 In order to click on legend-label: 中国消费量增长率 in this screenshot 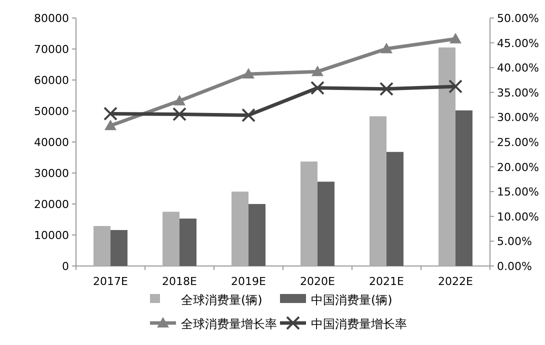, I will do `click(359, 324)`.